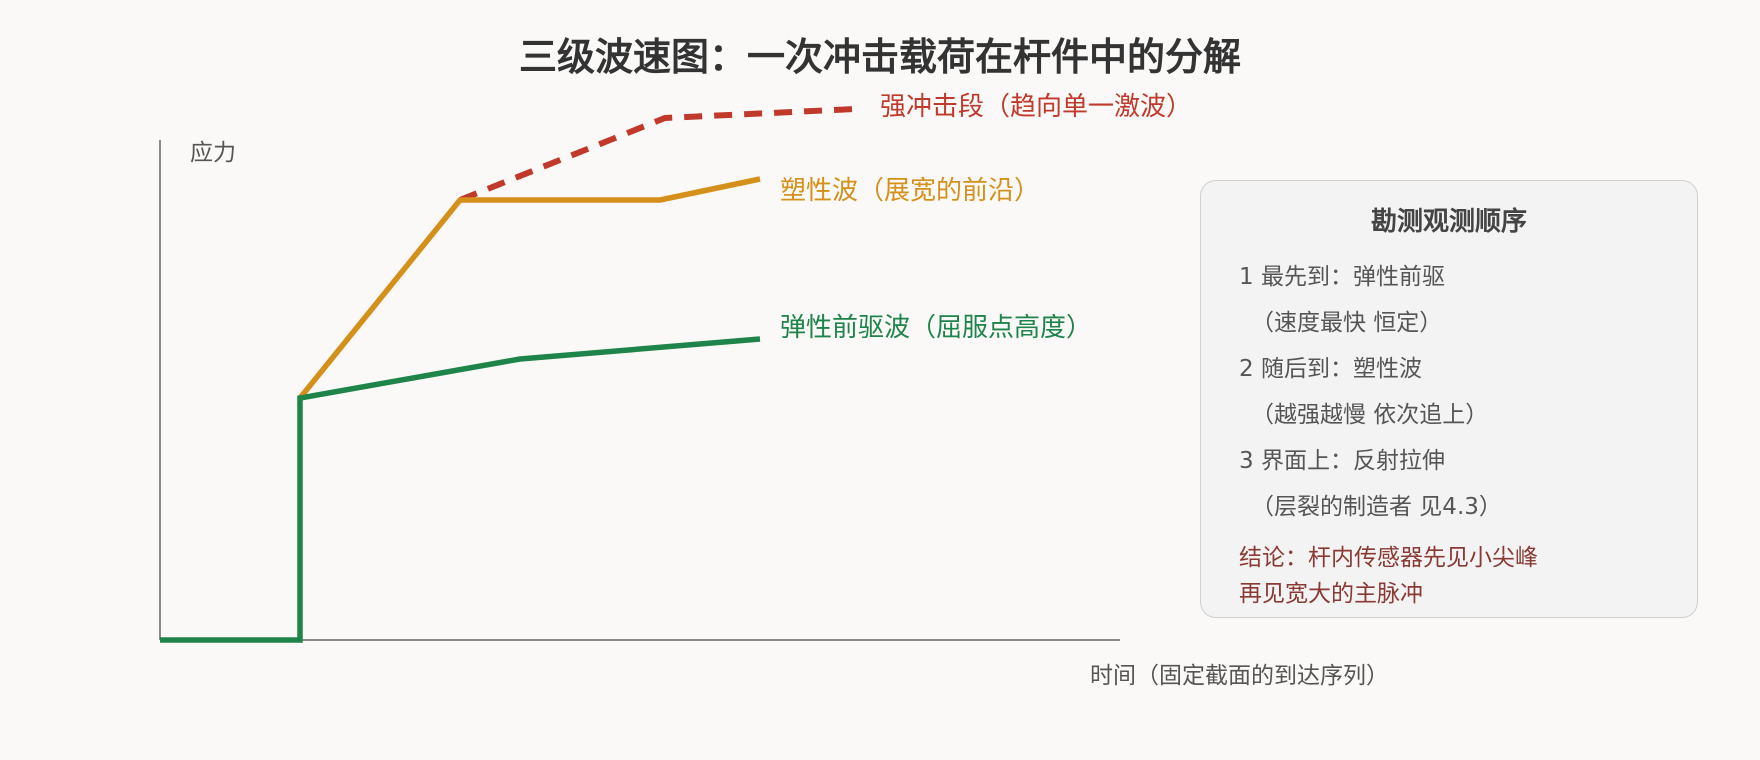  What do you see at coordinates (1330, 369) in the screenshot?
I see `observation-item-2: 2 随后到：塑性波` at bounding box center [1330, 369].